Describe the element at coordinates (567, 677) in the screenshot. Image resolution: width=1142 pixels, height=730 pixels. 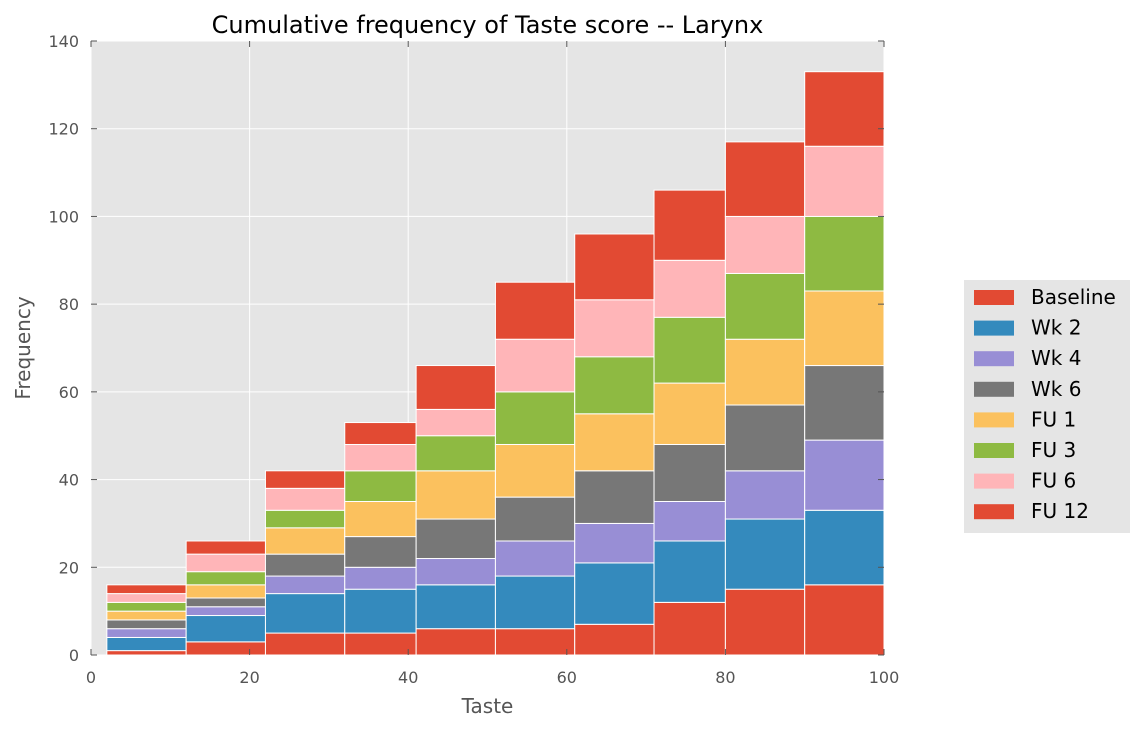
I see `x-tick-label: 60` at that location.